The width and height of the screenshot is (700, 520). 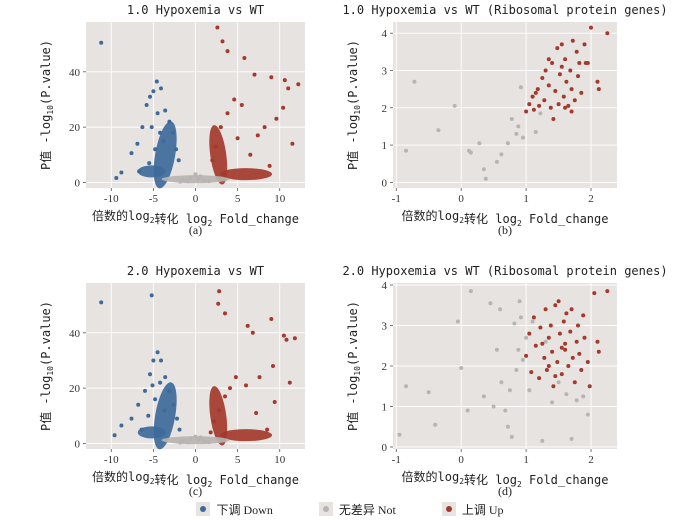 I want to click on x-tick-label: 10, so click(x=280, y=199).